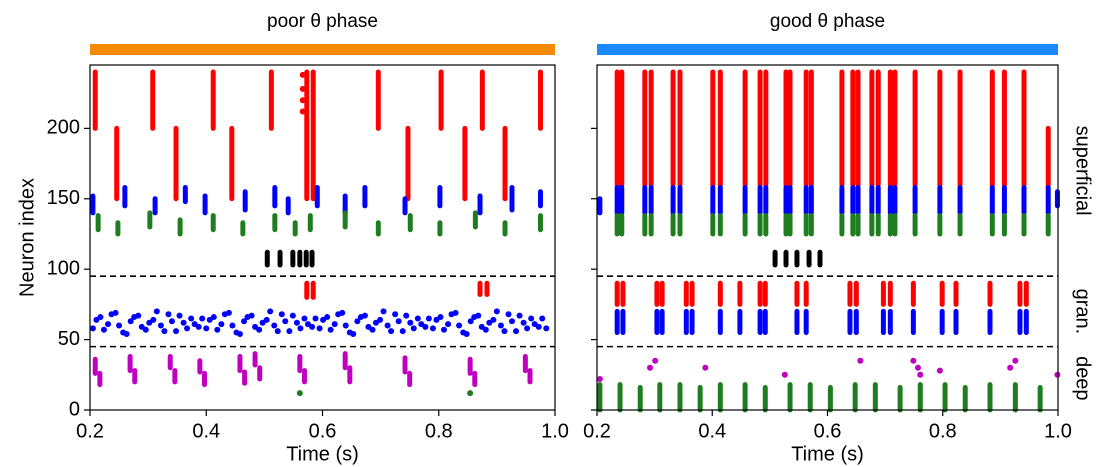 The width and height of the screenshot is (1112, 467). Describe the element at coordinates (323, 431) in the screenshot. I see `x-tick-label: 0.6` at that location.